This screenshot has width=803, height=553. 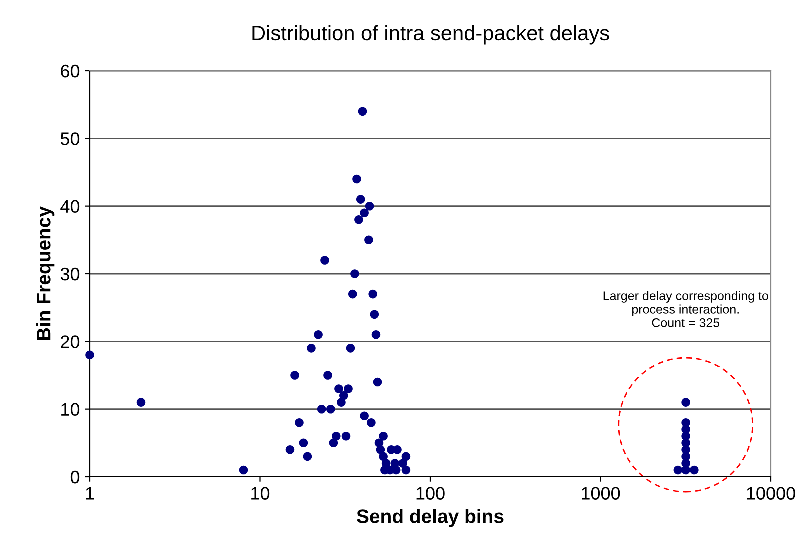 I want to click on y-tick-label: 20, so click(x=70, y=342).